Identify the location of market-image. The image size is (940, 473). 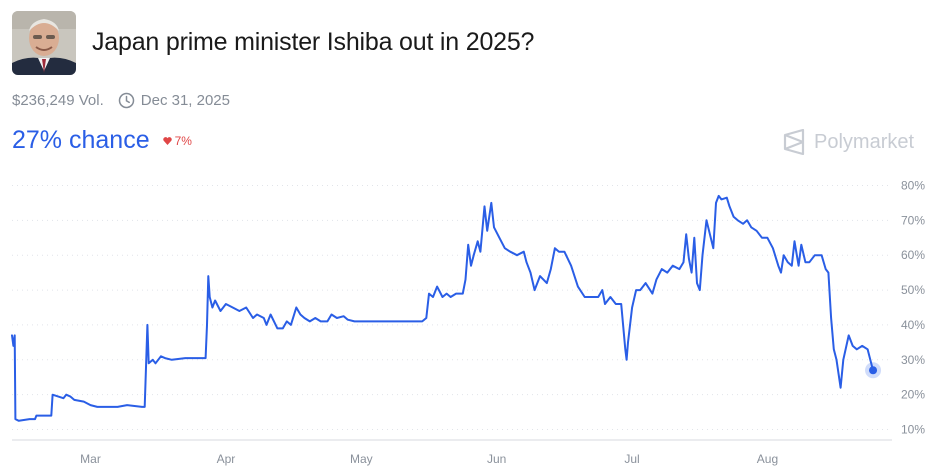
(44, 43).